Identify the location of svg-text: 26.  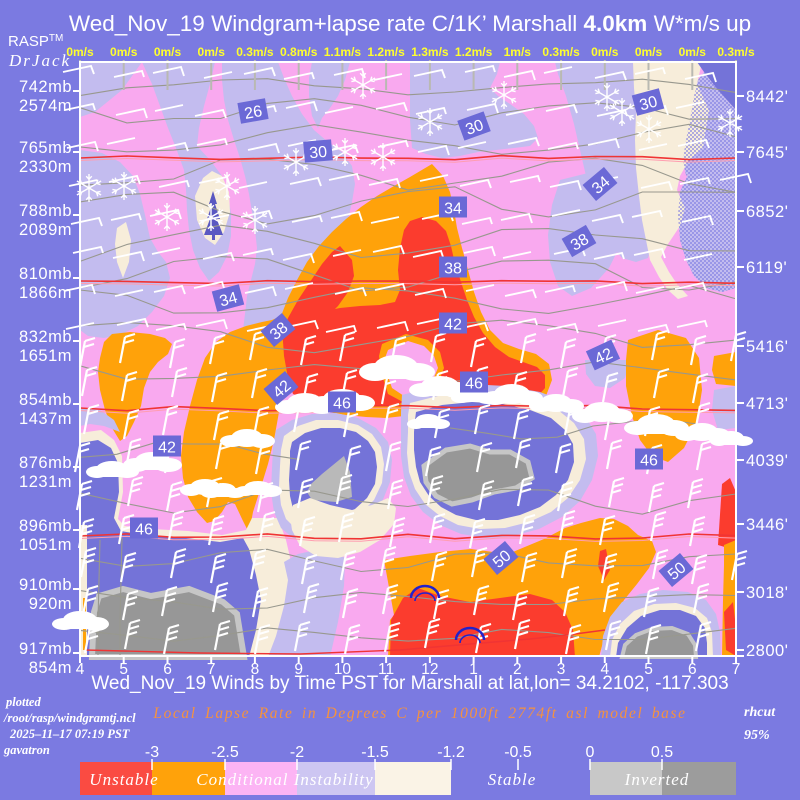
(253, 113).